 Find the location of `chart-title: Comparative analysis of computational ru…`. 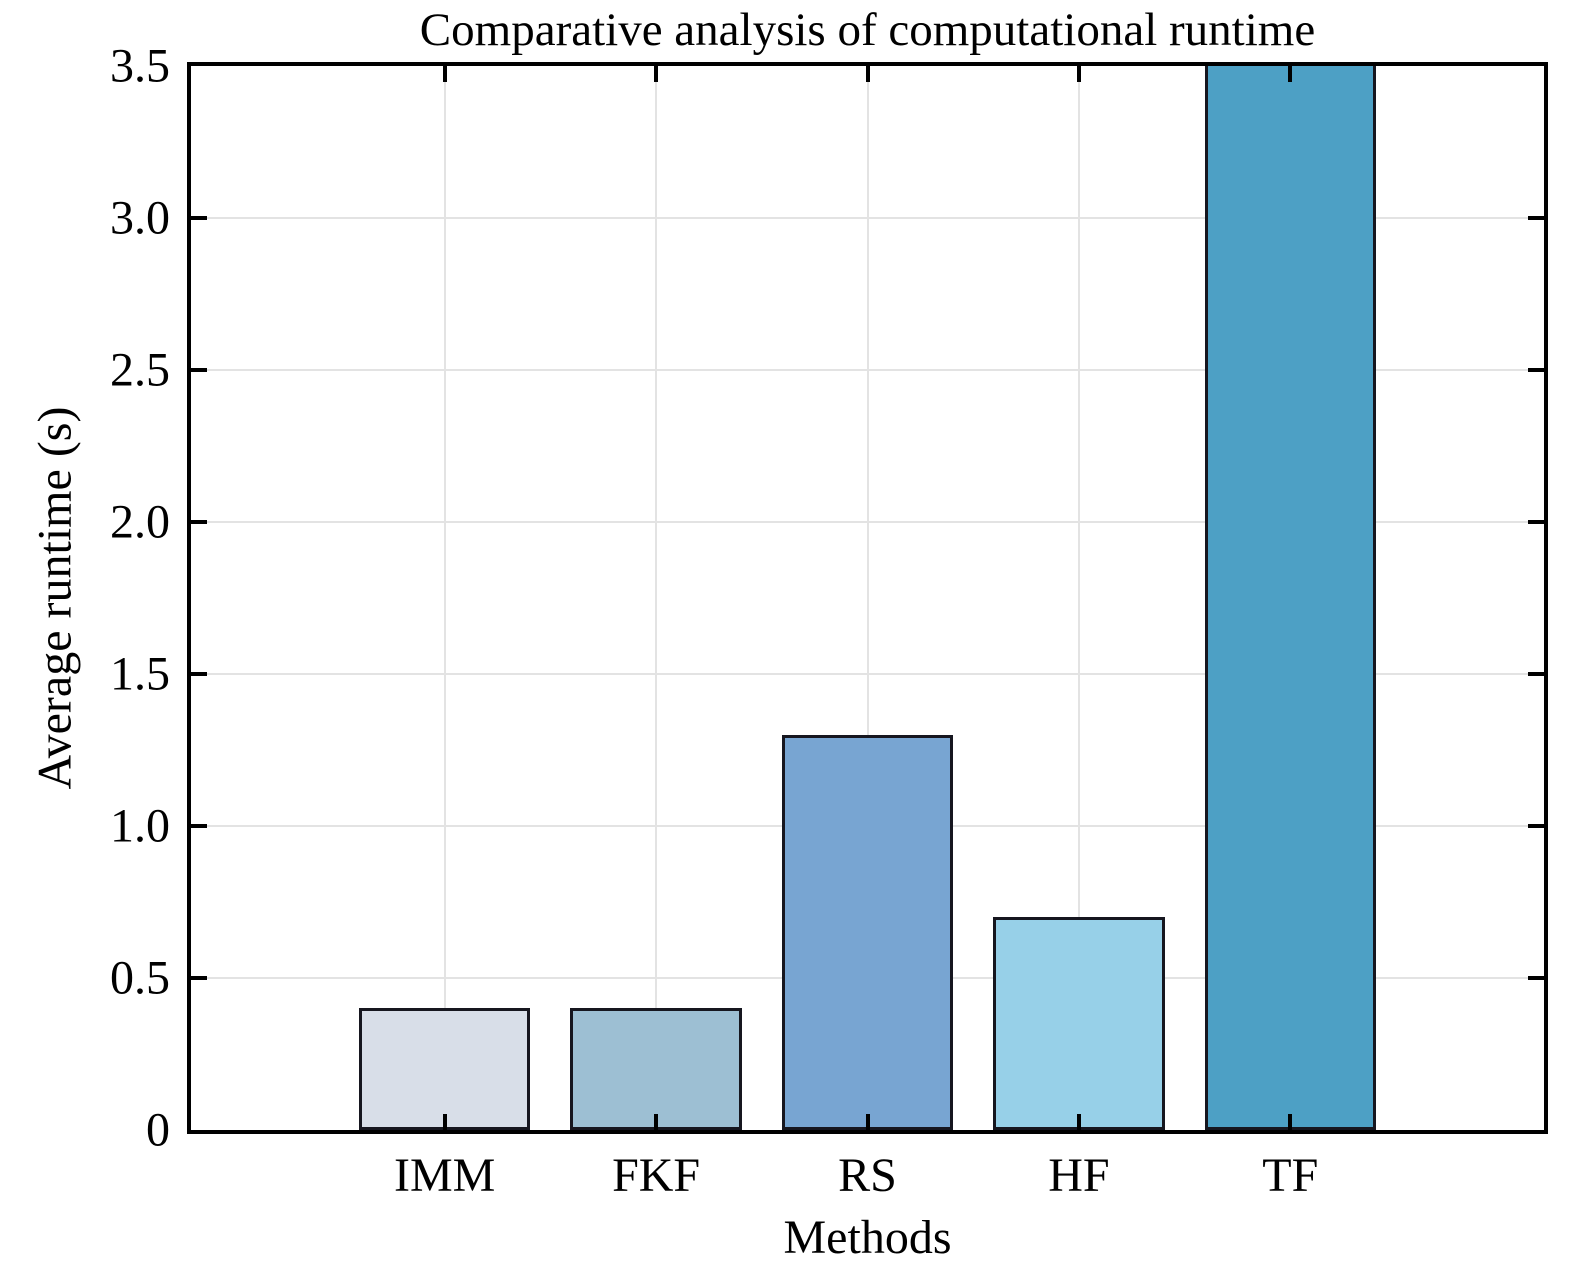

chart-title: Comparative analysis of computational ru… is located at coordinates (867, 30).